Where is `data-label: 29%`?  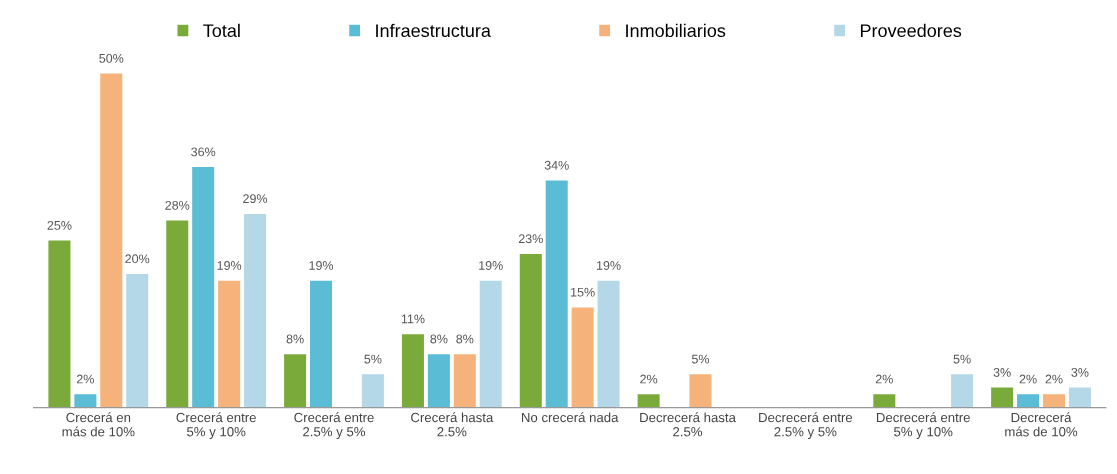
data-label: 29% is located at coordinates (255, 199).